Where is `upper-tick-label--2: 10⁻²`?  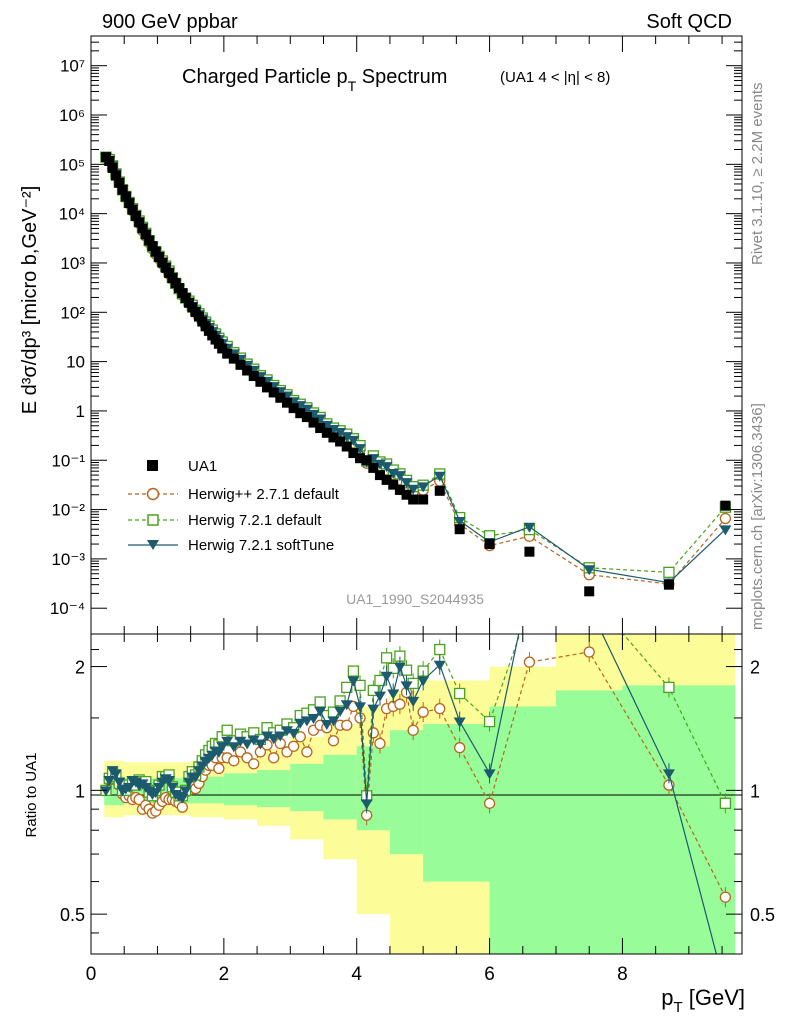 upper-tick-label--2: 10⁻² is located at coordinates (68, 510).